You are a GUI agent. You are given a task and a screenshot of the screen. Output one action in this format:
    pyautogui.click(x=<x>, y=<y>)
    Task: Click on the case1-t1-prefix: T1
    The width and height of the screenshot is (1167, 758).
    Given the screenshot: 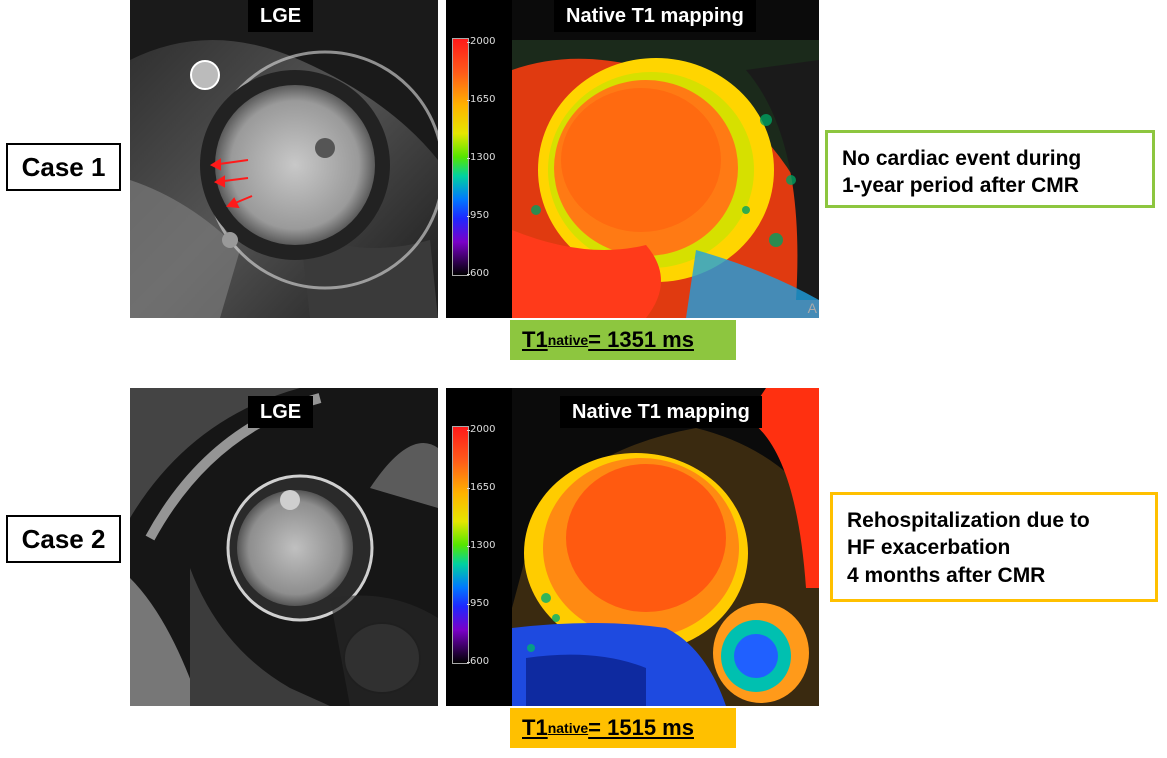 What is the action you would take?
    pyautogui.click(x=535, y=339)
    